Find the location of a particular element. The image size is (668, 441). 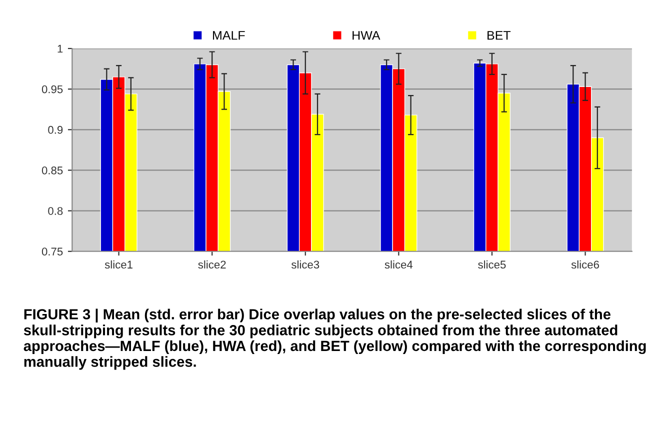

x-tick-label: slice5 is located at coordinates (492, 264).